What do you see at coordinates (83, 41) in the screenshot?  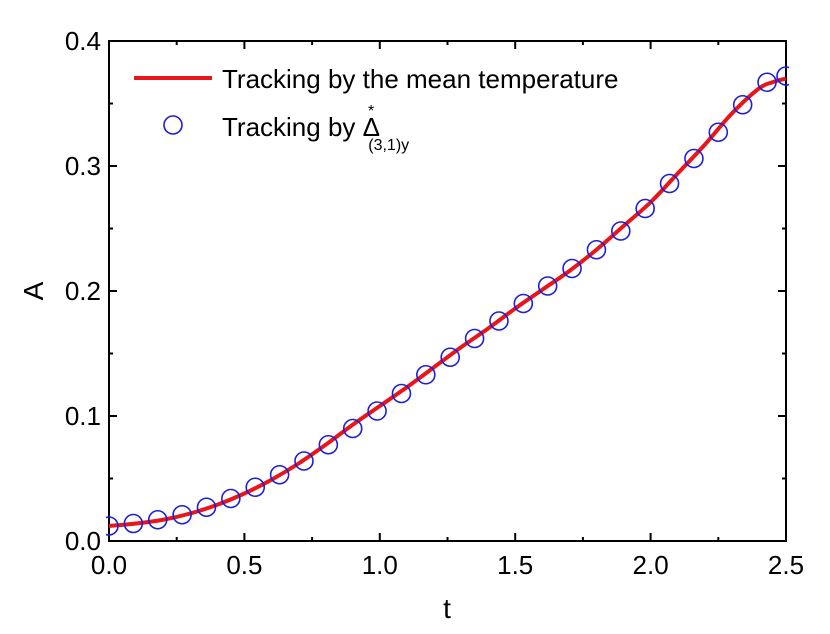 I see `y-tick-label: 0.4` at bounding box center [83, 41].